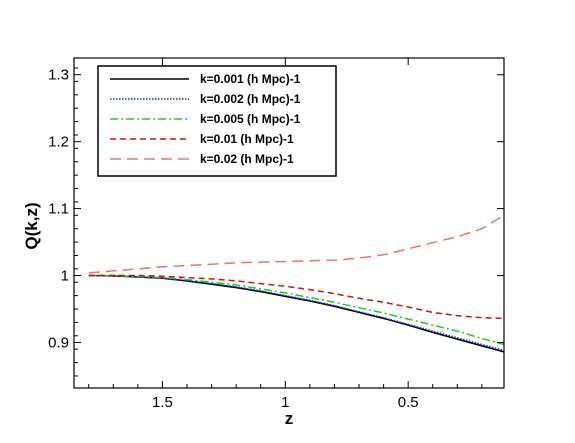 This screenshot has width=575, height=443. I want to click on y-axis-title: Q(k,z), so click(31, 225).